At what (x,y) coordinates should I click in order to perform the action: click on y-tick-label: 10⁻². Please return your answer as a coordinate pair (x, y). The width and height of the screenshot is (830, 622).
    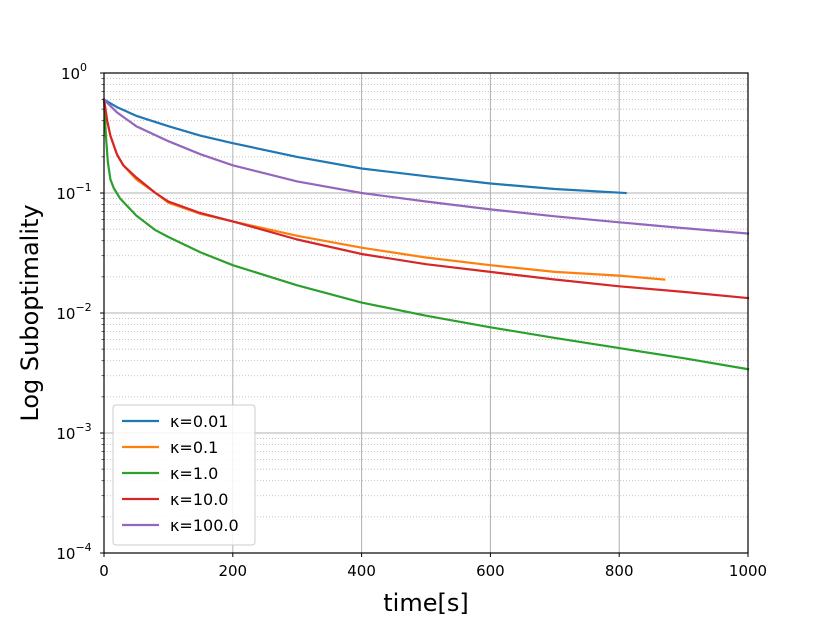
    Looking at the image, I should click on (73, 312).